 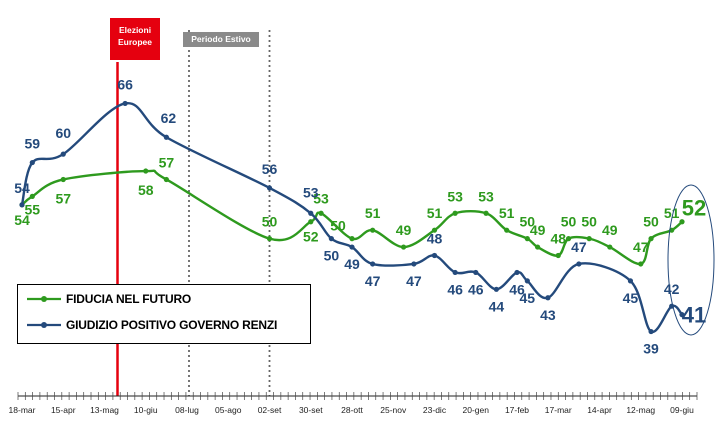 I want to click on renzi-data-label: 43, so click(x=548, y=315).